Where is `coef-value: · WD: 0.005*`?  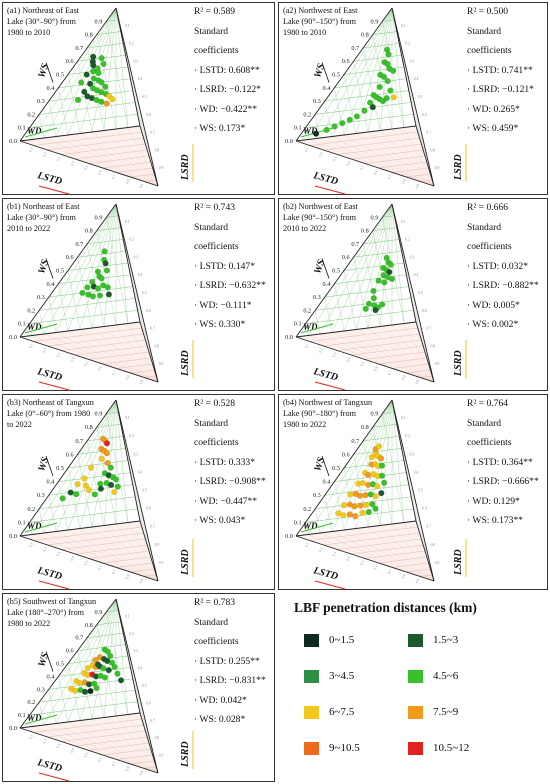
coef-value: · WD: 0.005* is located at coordinates (493, 305).